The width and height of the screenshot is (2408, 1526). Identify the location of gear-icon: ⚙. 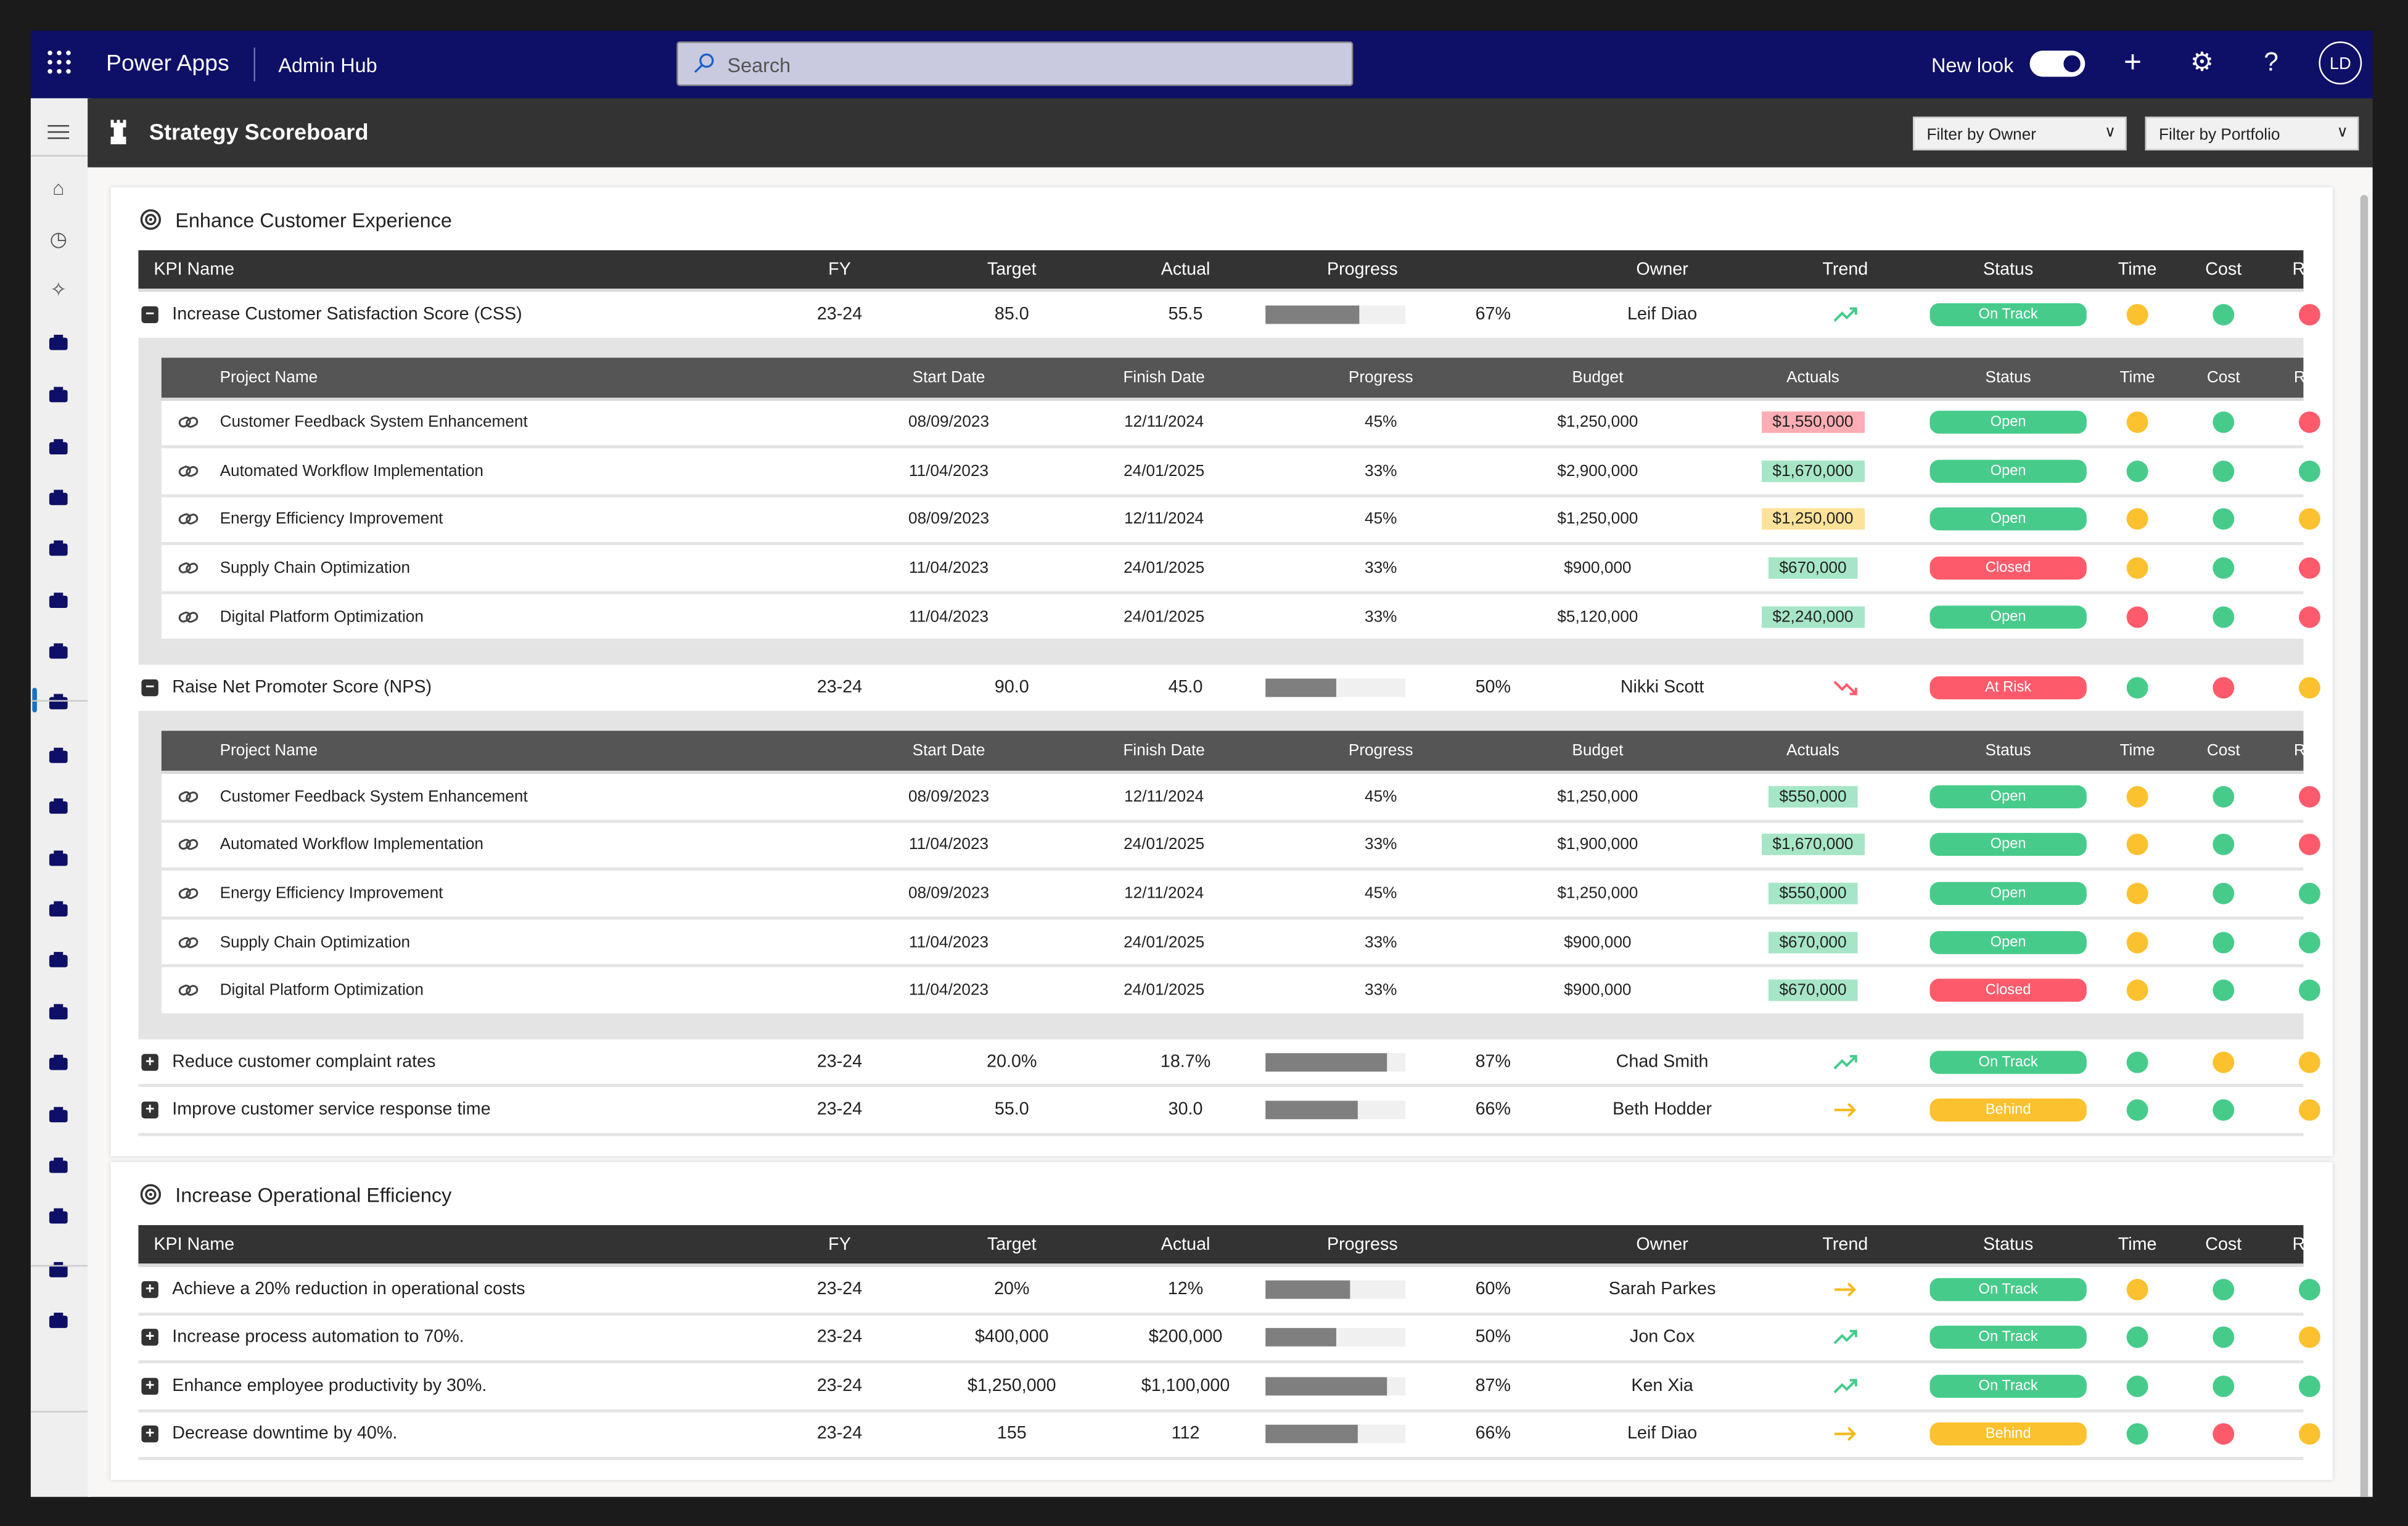
(2202, 62).